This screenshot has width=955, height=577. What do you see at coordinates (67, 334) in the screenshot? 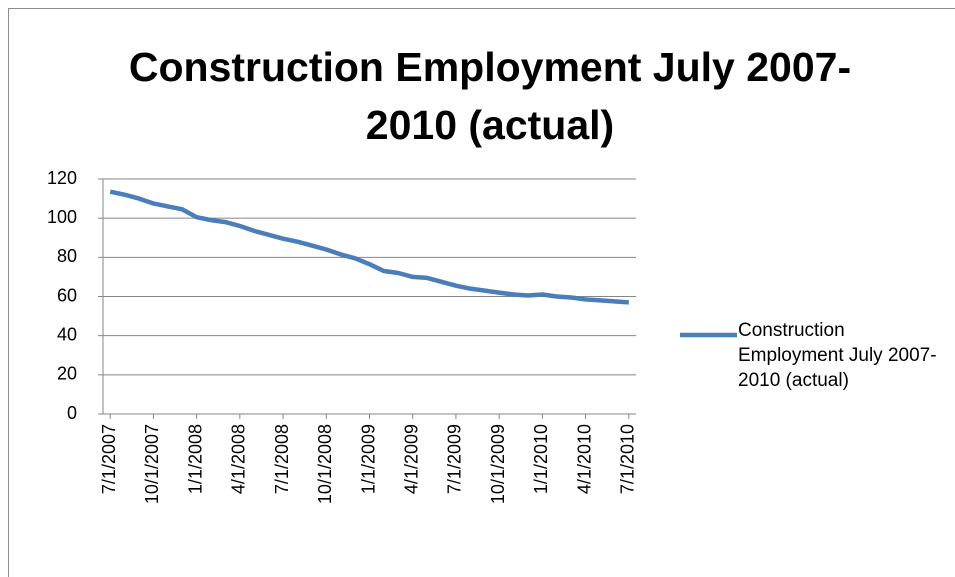
I see `y-tick-label: 40` at bounding box center [67, 334].